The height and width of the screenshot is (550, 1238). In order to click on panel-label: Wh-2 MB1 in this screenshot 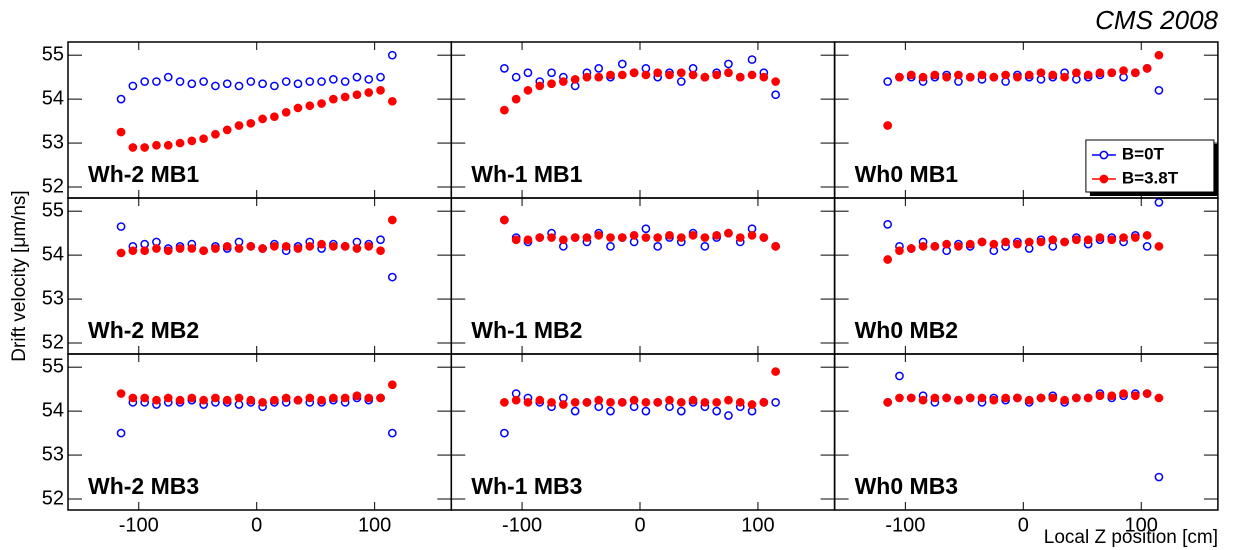, I will do `click(143, 174)`.